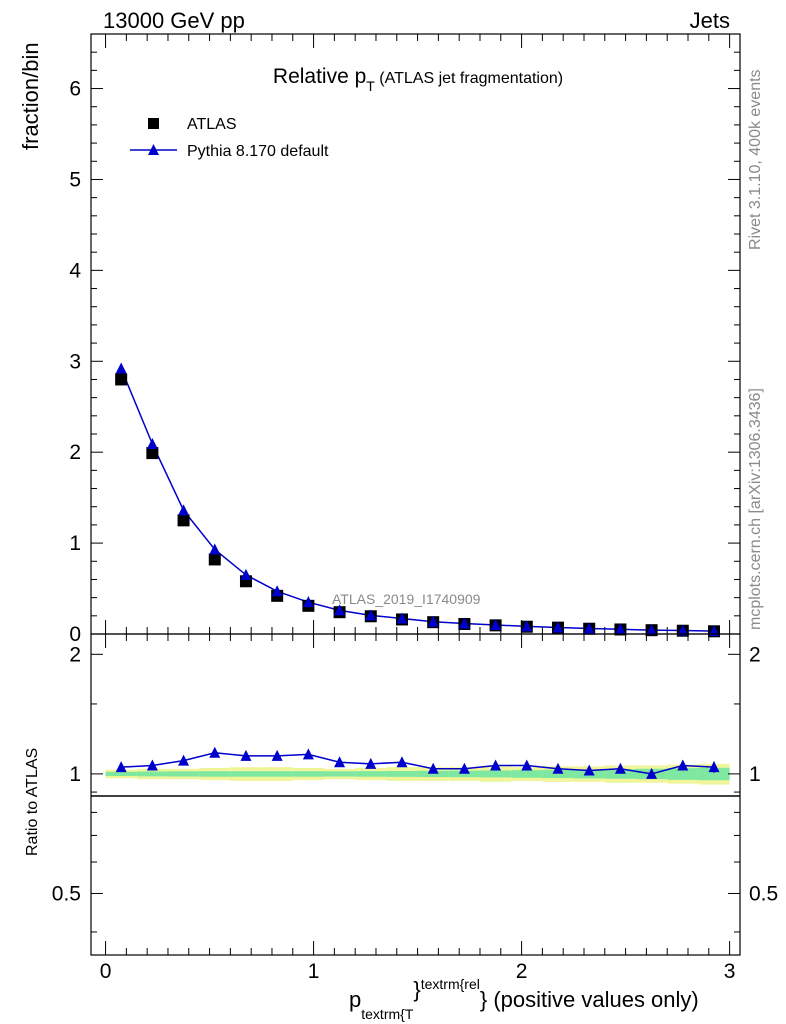 The image size is (786, 1024). I want to click on legend: ATLAS Pythia 8.170 default, so click(229, 138).